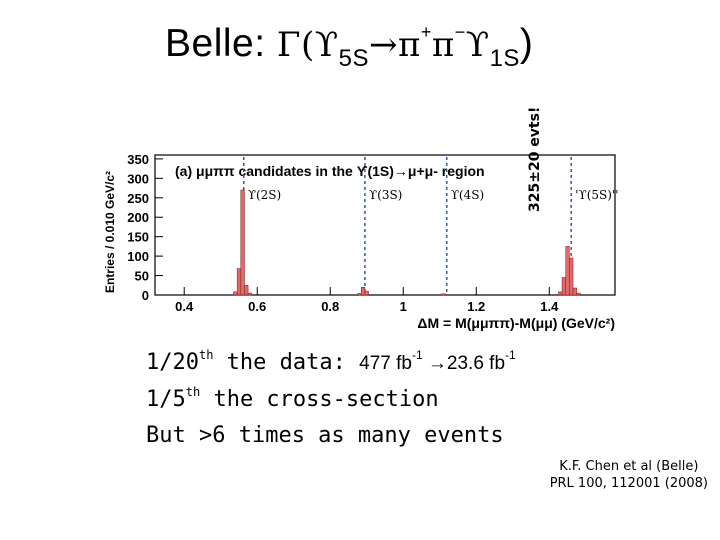  What do you see at coordinates (193, 392) in the screenshot?
I see `line2-th: th` at bounding box center [193, 392].